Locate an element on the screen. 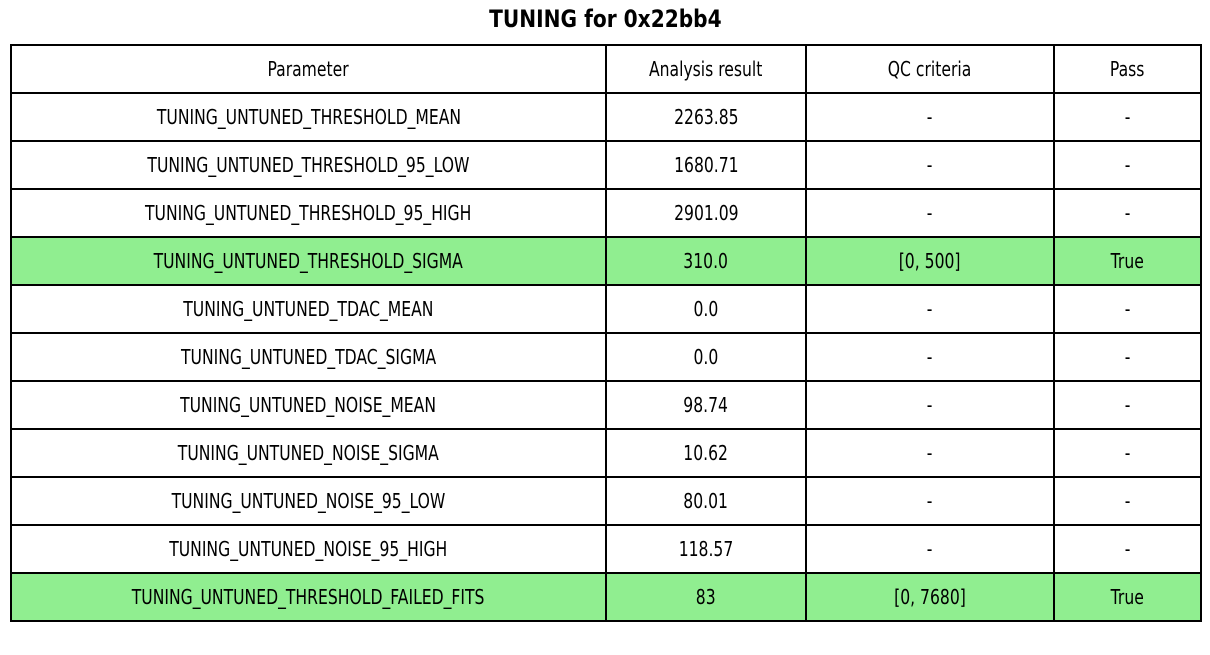 Image resolution: width=1210 pixels, height=655 pixels. parameter-name: TUNING_UNTUNED_THRESHOLD_MEAN is located at coordinates (308, 117).